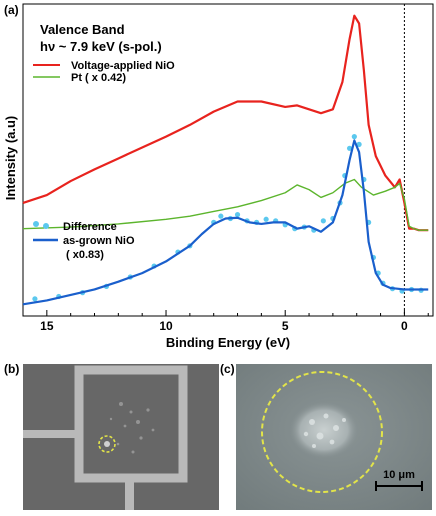  I want to click on x-tick-label: 0, so click(404, 326).